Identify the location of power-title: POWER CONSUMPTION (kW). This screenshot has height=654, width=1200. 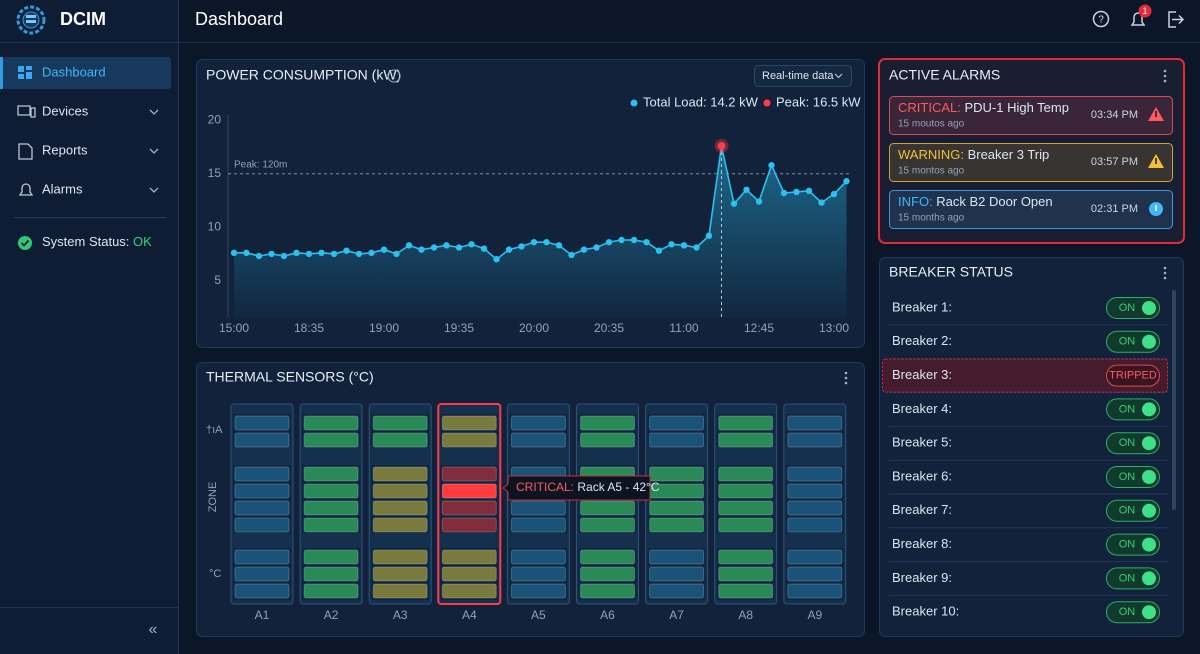
(303, 75).